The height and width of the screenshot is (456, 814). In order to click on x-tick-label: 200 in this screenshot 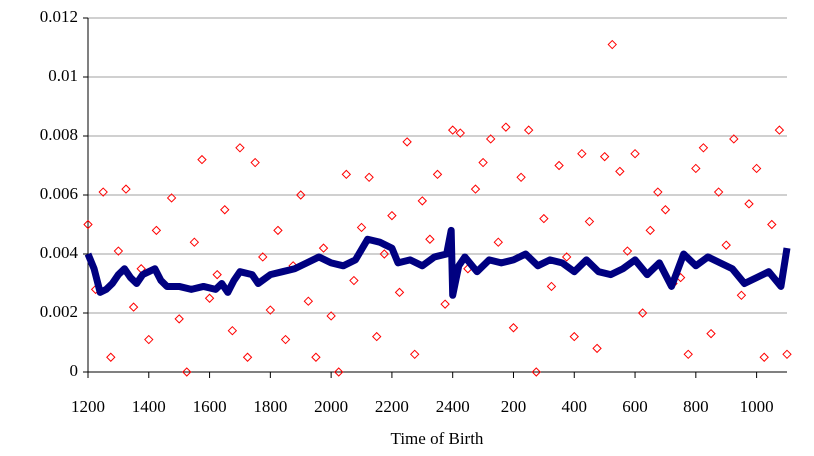, I will do `click(514, 406)`.